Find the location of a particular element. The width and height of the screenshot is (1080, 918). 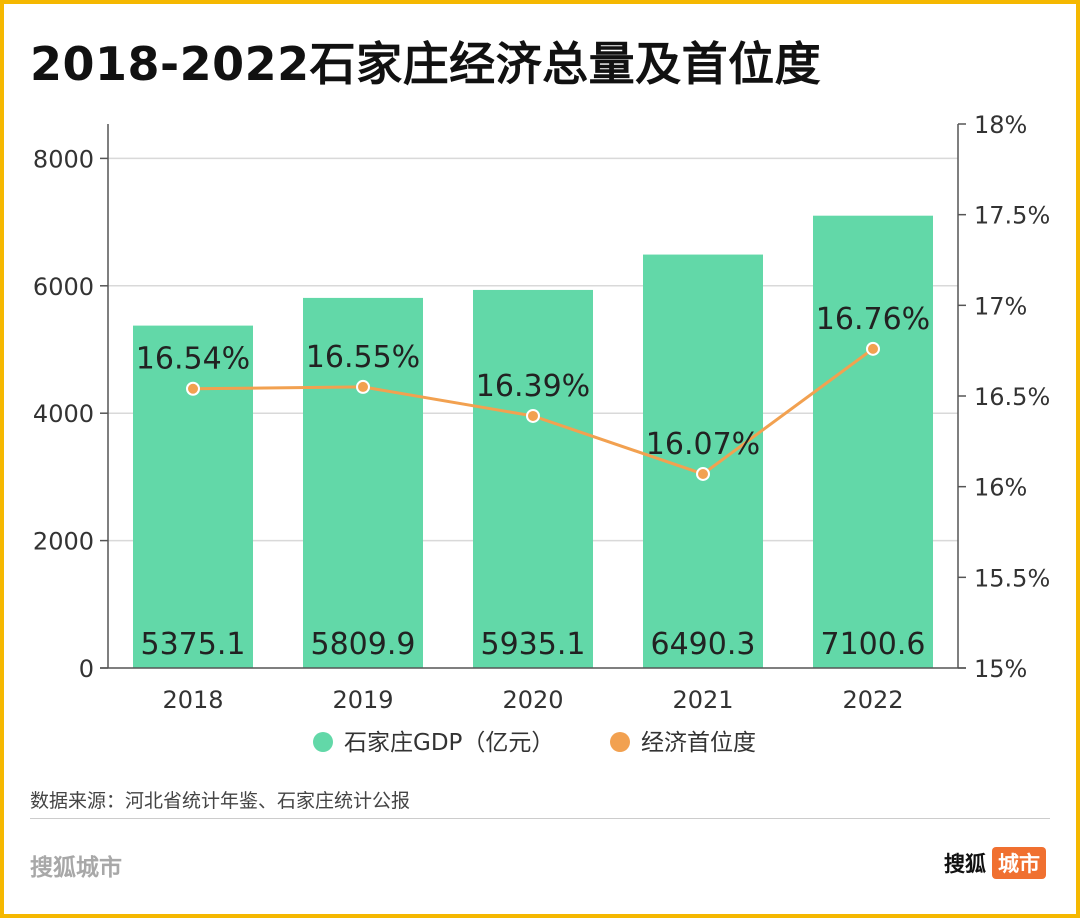

bar-value-label: 5935.1 is located at coordinates (533, 644).